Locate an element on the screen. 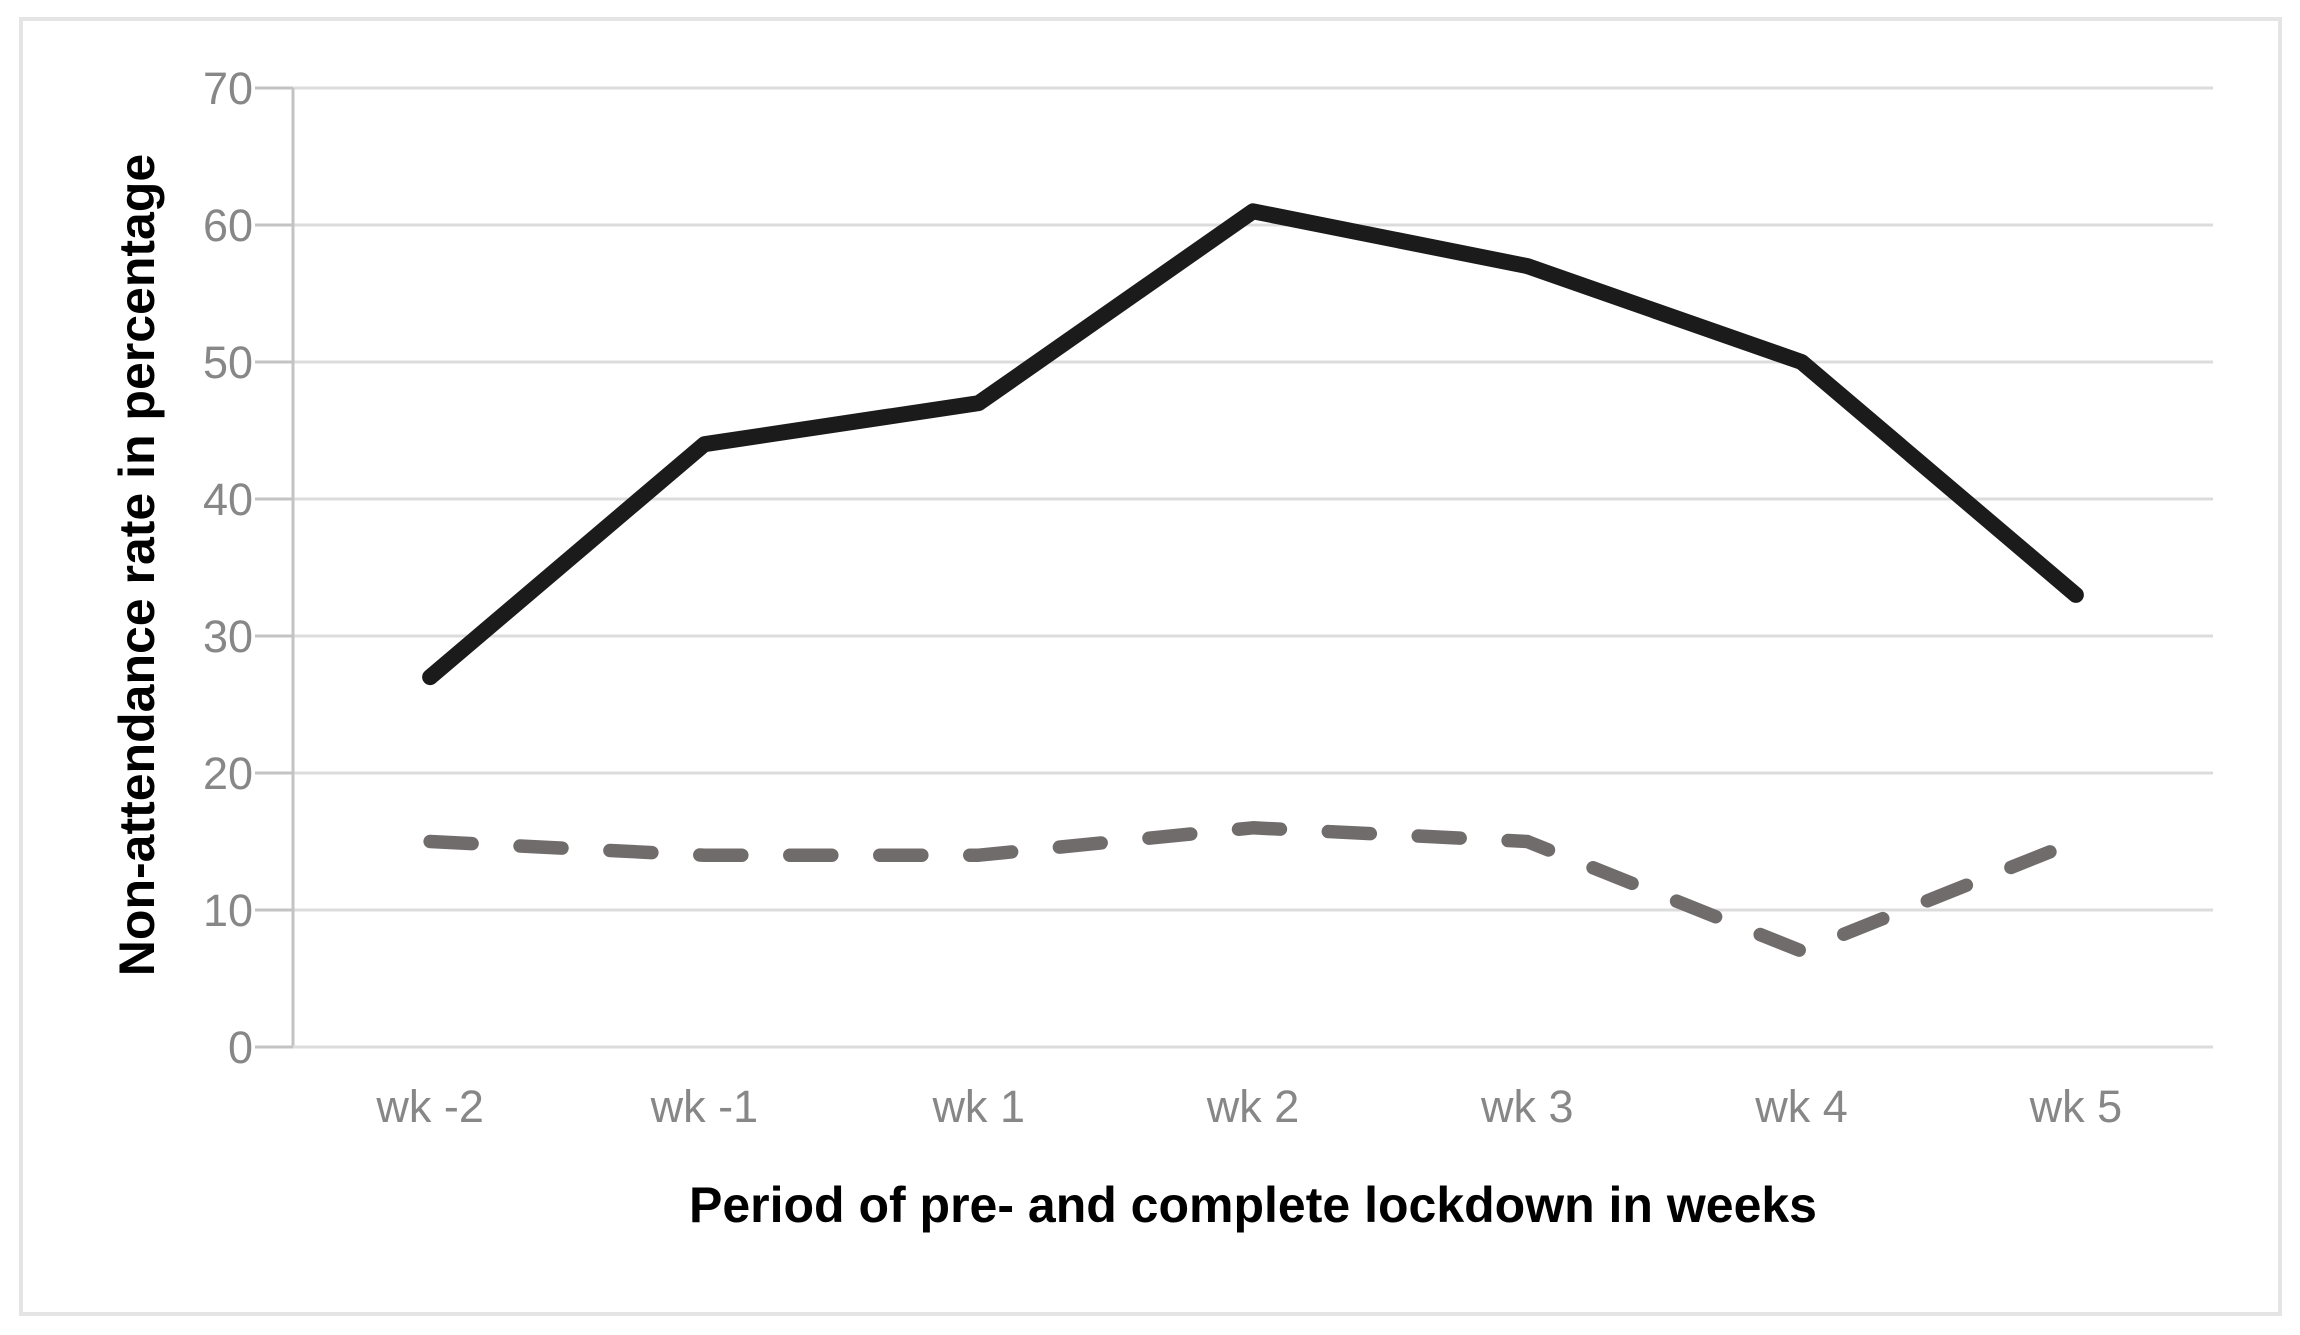  x-tick-label-7: wk 5 is located at coordinates (2076, 1106).